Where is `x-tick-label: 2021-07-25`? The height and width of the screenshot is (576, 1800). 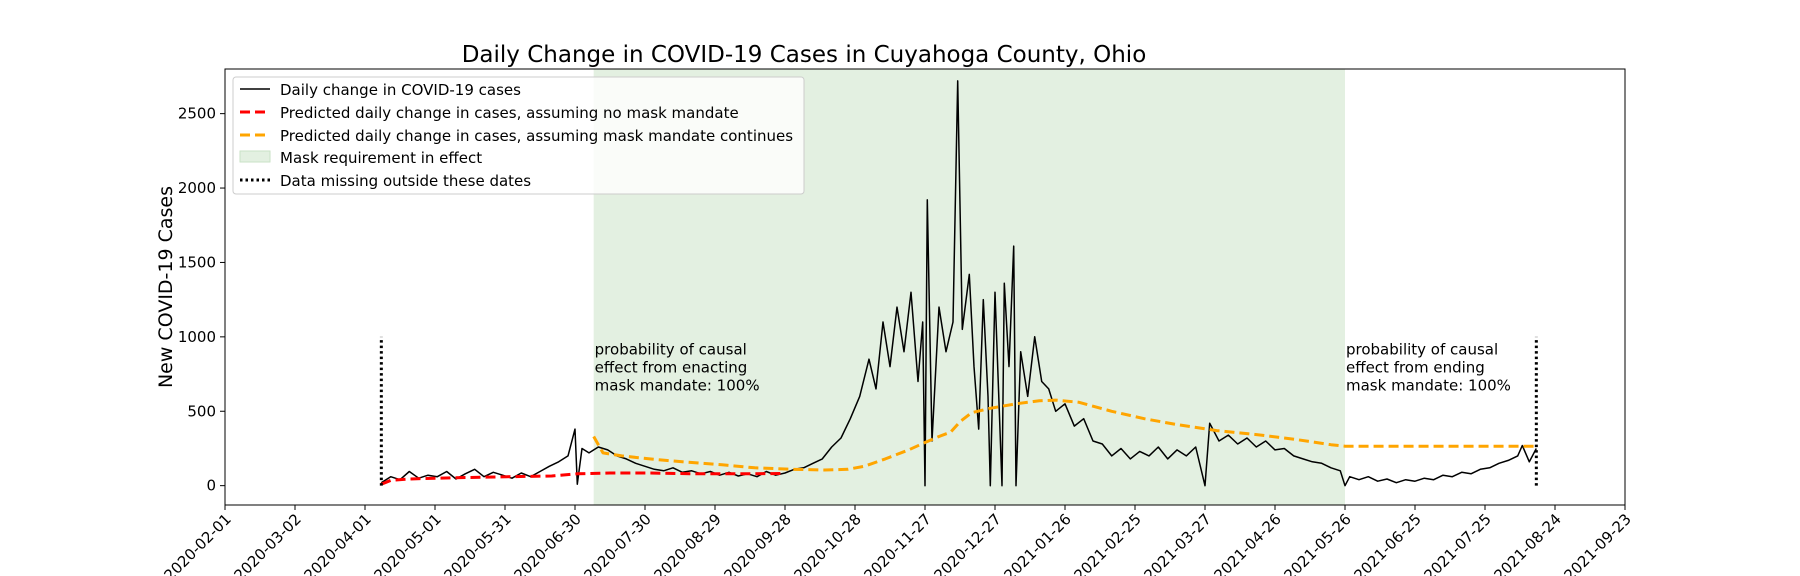 x-tick-label: 2021-07-25 is located at coordinates (1457, 543).